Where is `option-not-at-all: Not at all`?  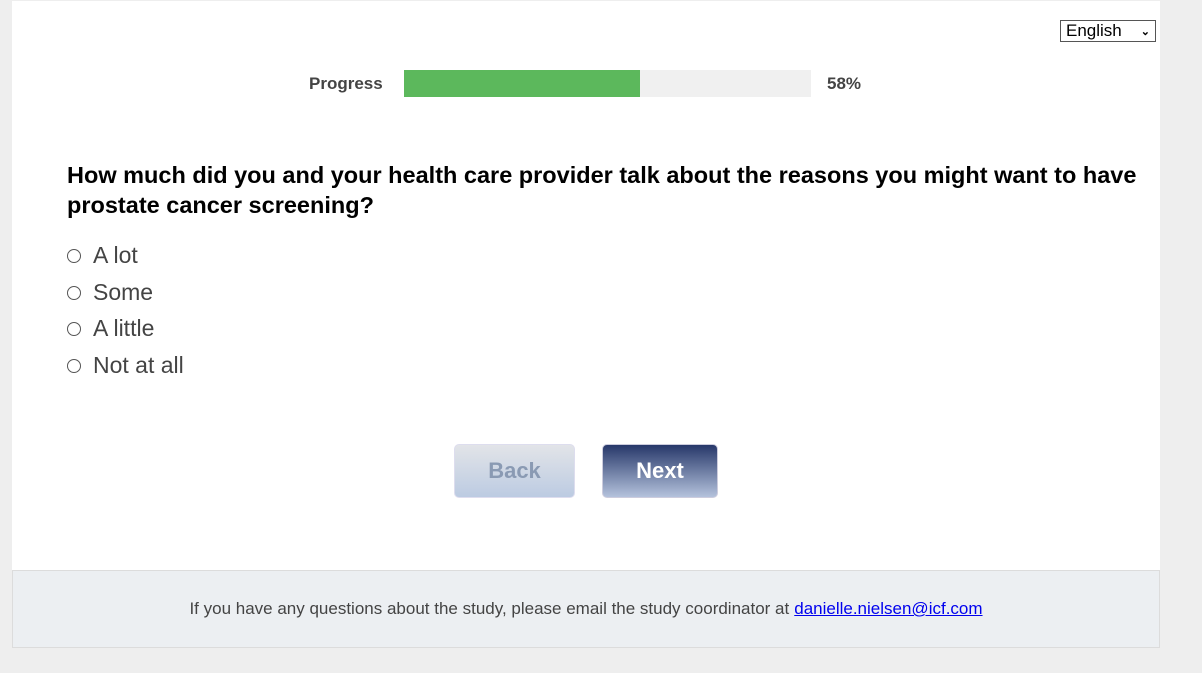
option-not-at-all: Not at all is located at coordinates (125, 365).